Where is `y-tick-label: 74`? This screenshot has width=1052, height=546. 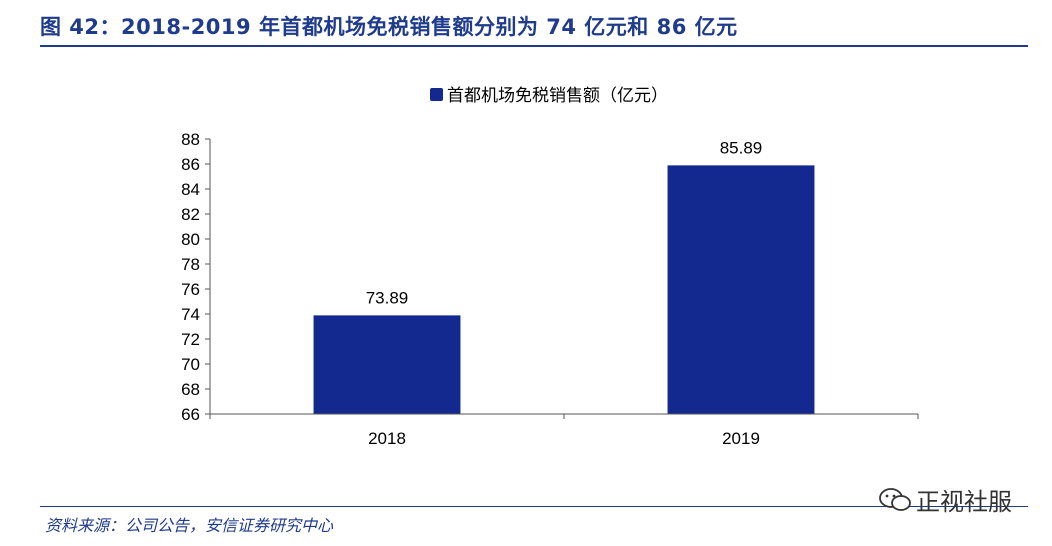 y-tick-label: 74 is located at coordinates (190, 314).